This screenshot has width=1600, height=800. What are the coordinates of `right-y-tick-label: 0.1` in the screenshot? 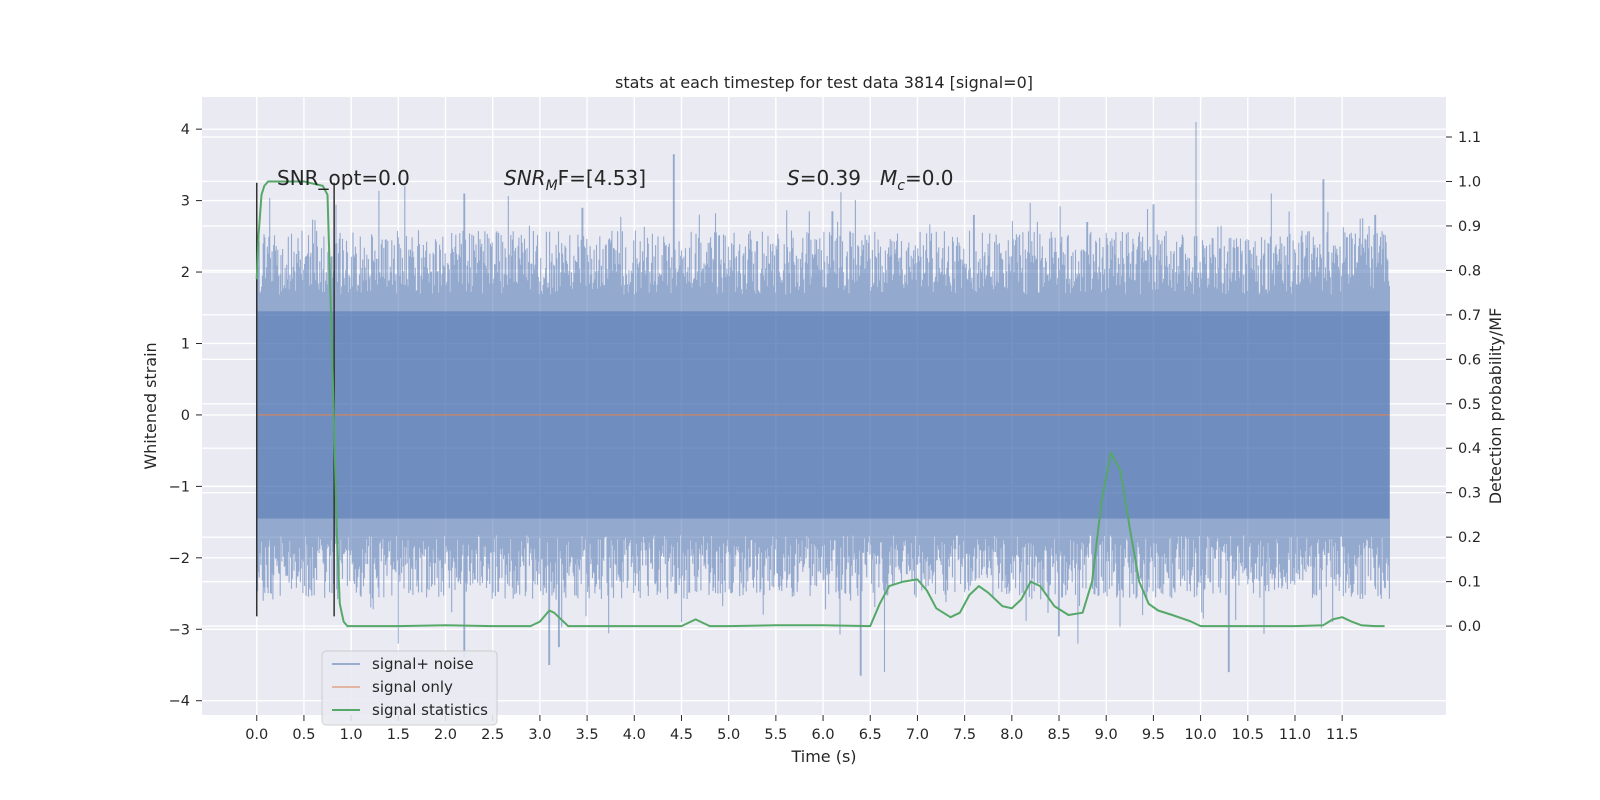 It's located at (1469, 583).